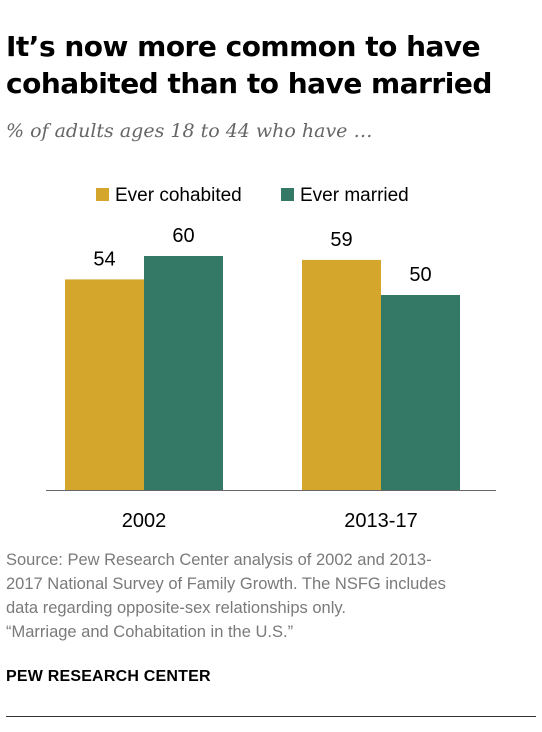  Describe the element at coordinates (183, 236) in the screenshot. I see `data-label: 60` at that location.